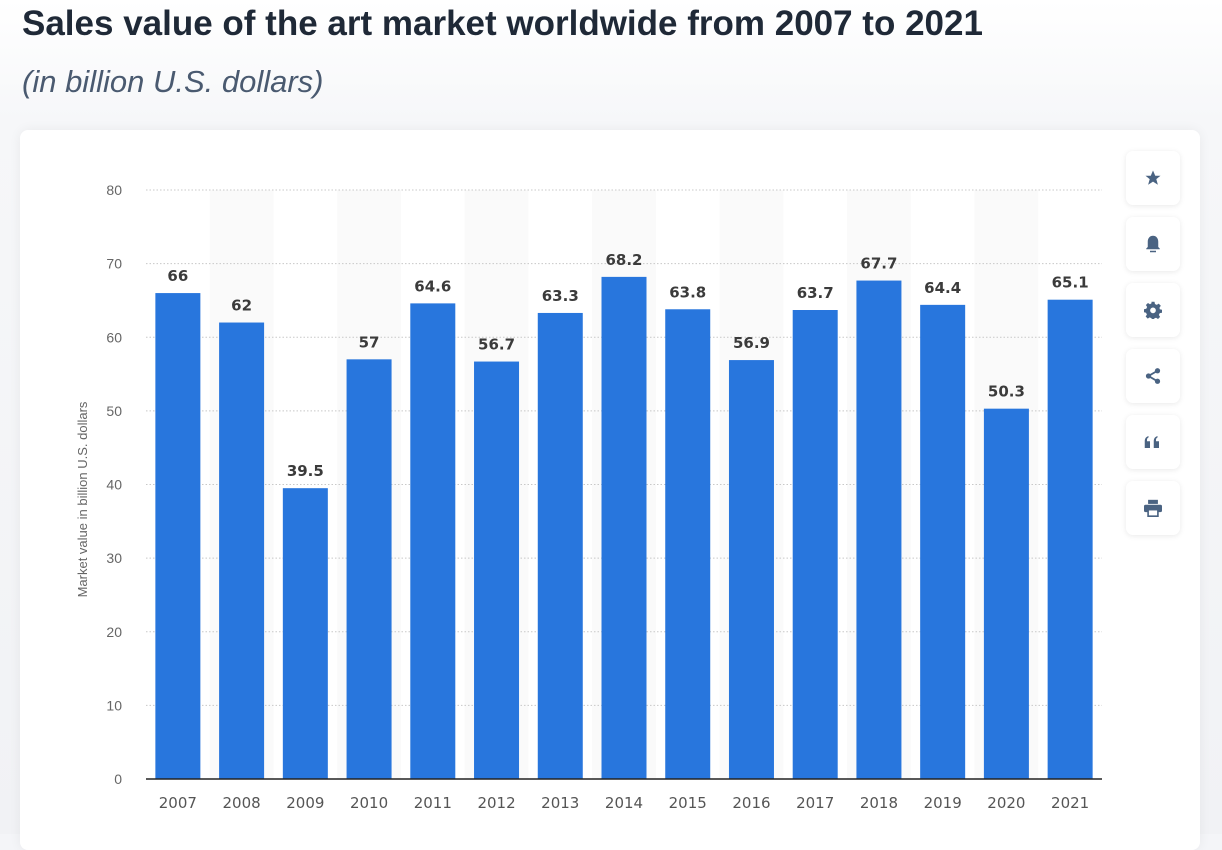 Image resolution: width=1222 pixels, height=850 pixels. I want to click on share-button, so click(1153, 376).